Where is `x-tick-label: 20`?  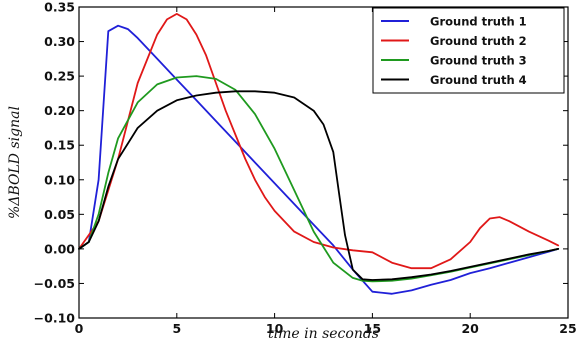 x-tick-label: 20 is located at coordinates (470, 328).